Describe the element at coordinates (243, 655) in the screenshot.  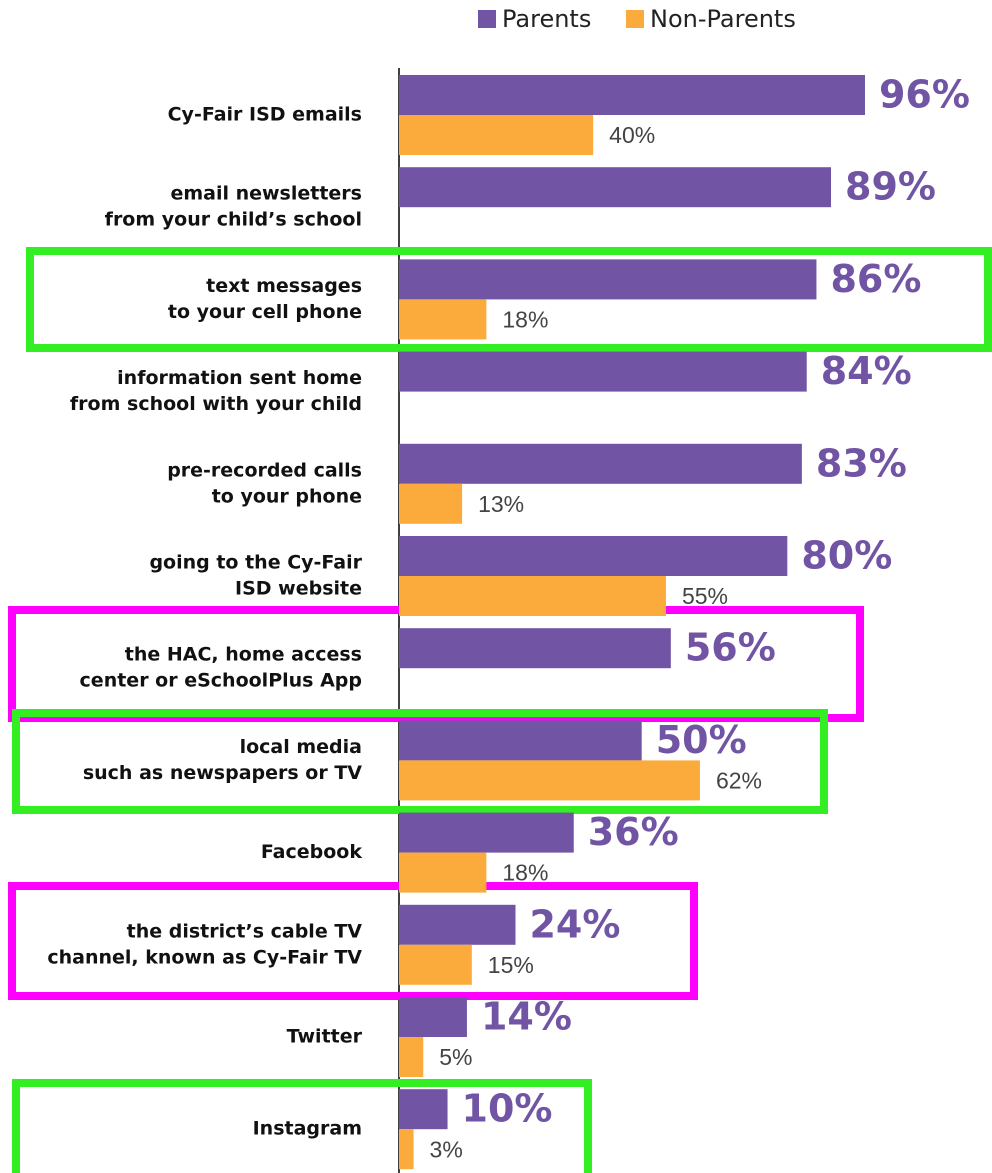
I see `category-label: the HAC, home access` at that location.